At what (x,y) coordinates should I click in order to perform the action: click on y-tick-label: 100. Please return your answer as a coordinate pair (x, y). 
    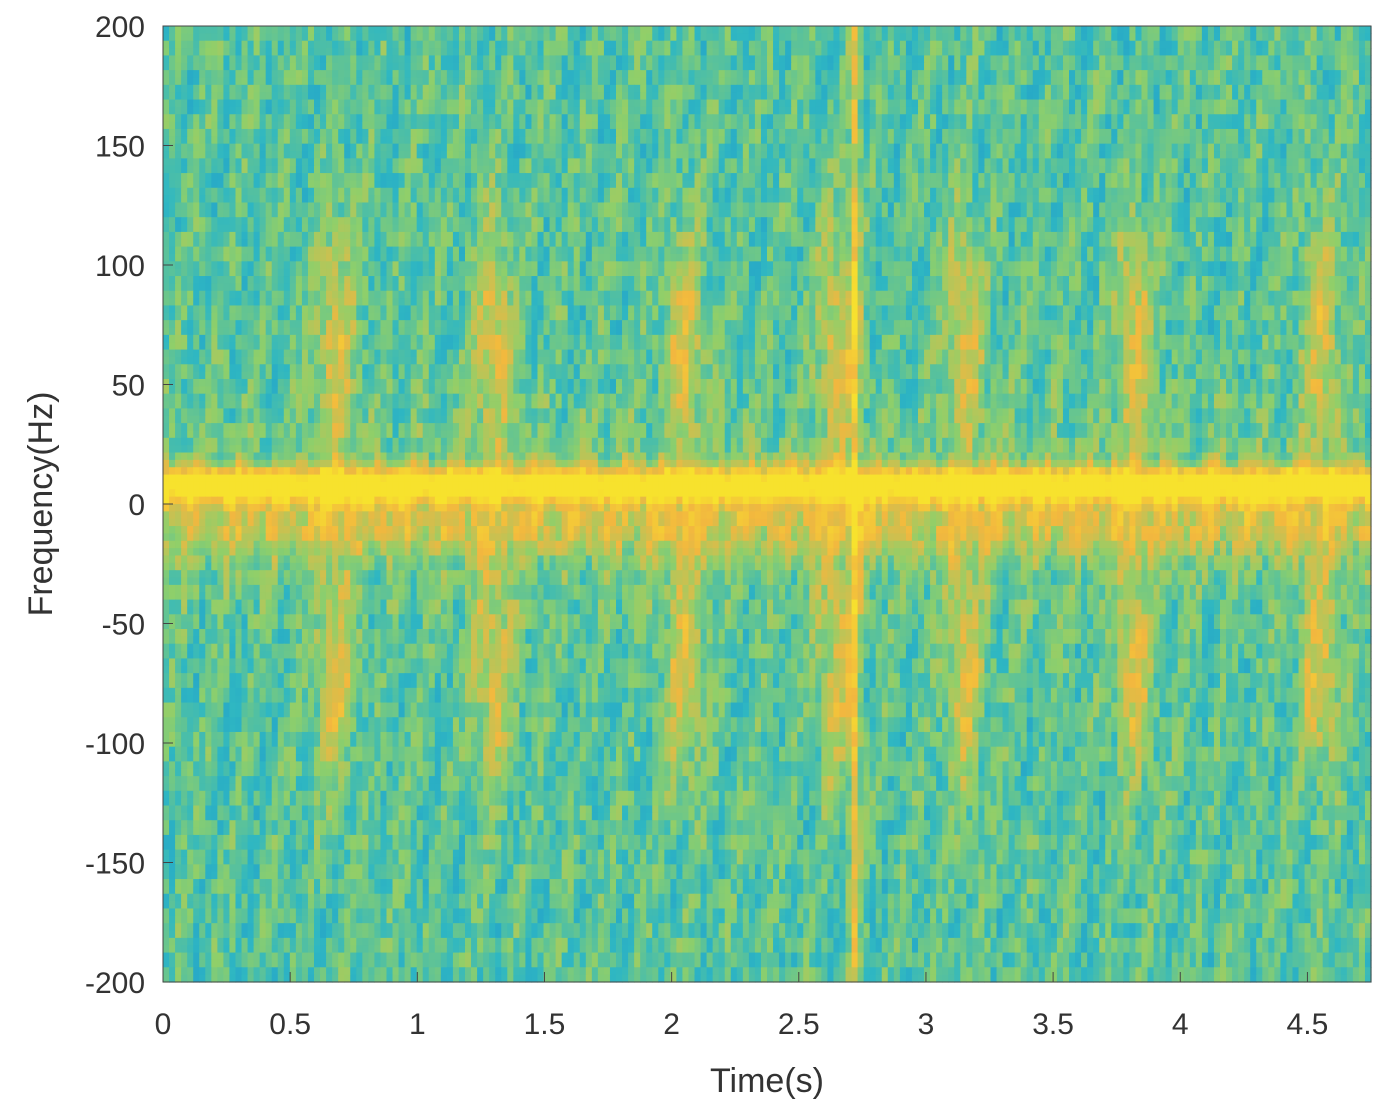
    Looking at the image, I should click on (120, 266).